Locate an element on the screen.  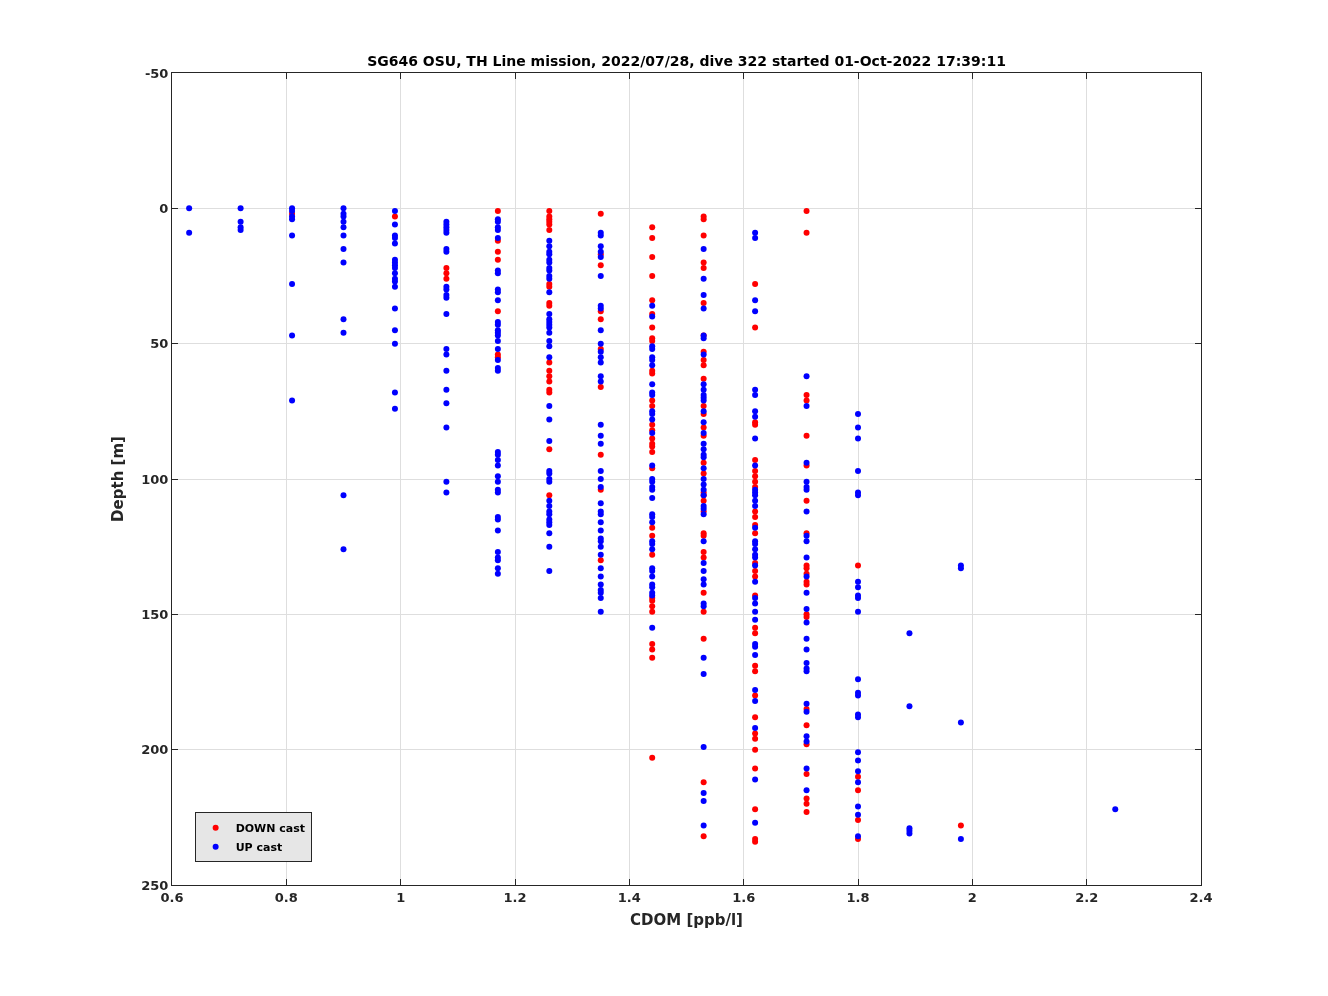
x-tick-label: 1.4 is located at coordinates (629, 897).